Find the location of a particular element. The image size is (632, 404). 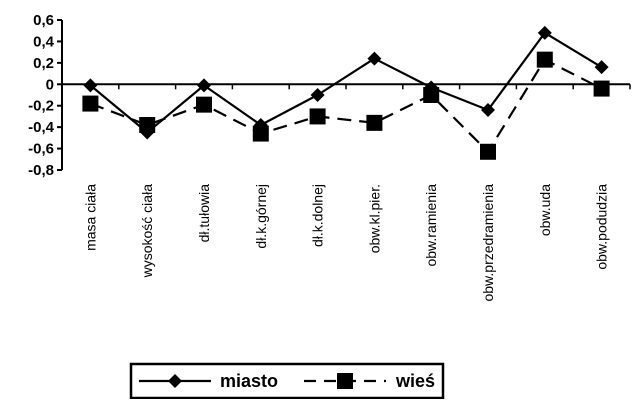

y-tick-label: 0,4 is located at coordinates (44, 41).